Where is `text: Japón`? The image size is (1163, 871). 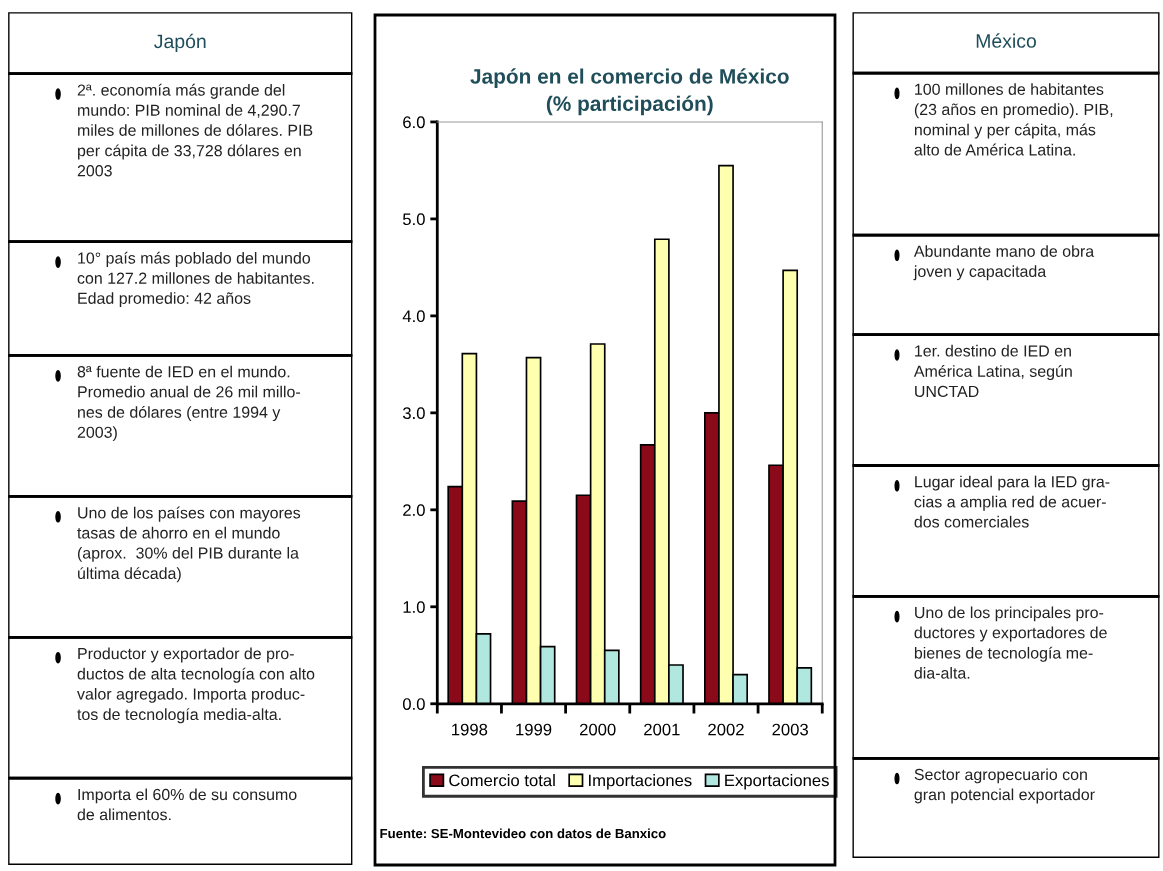
text: Japón is located at coordinates (180, 43).